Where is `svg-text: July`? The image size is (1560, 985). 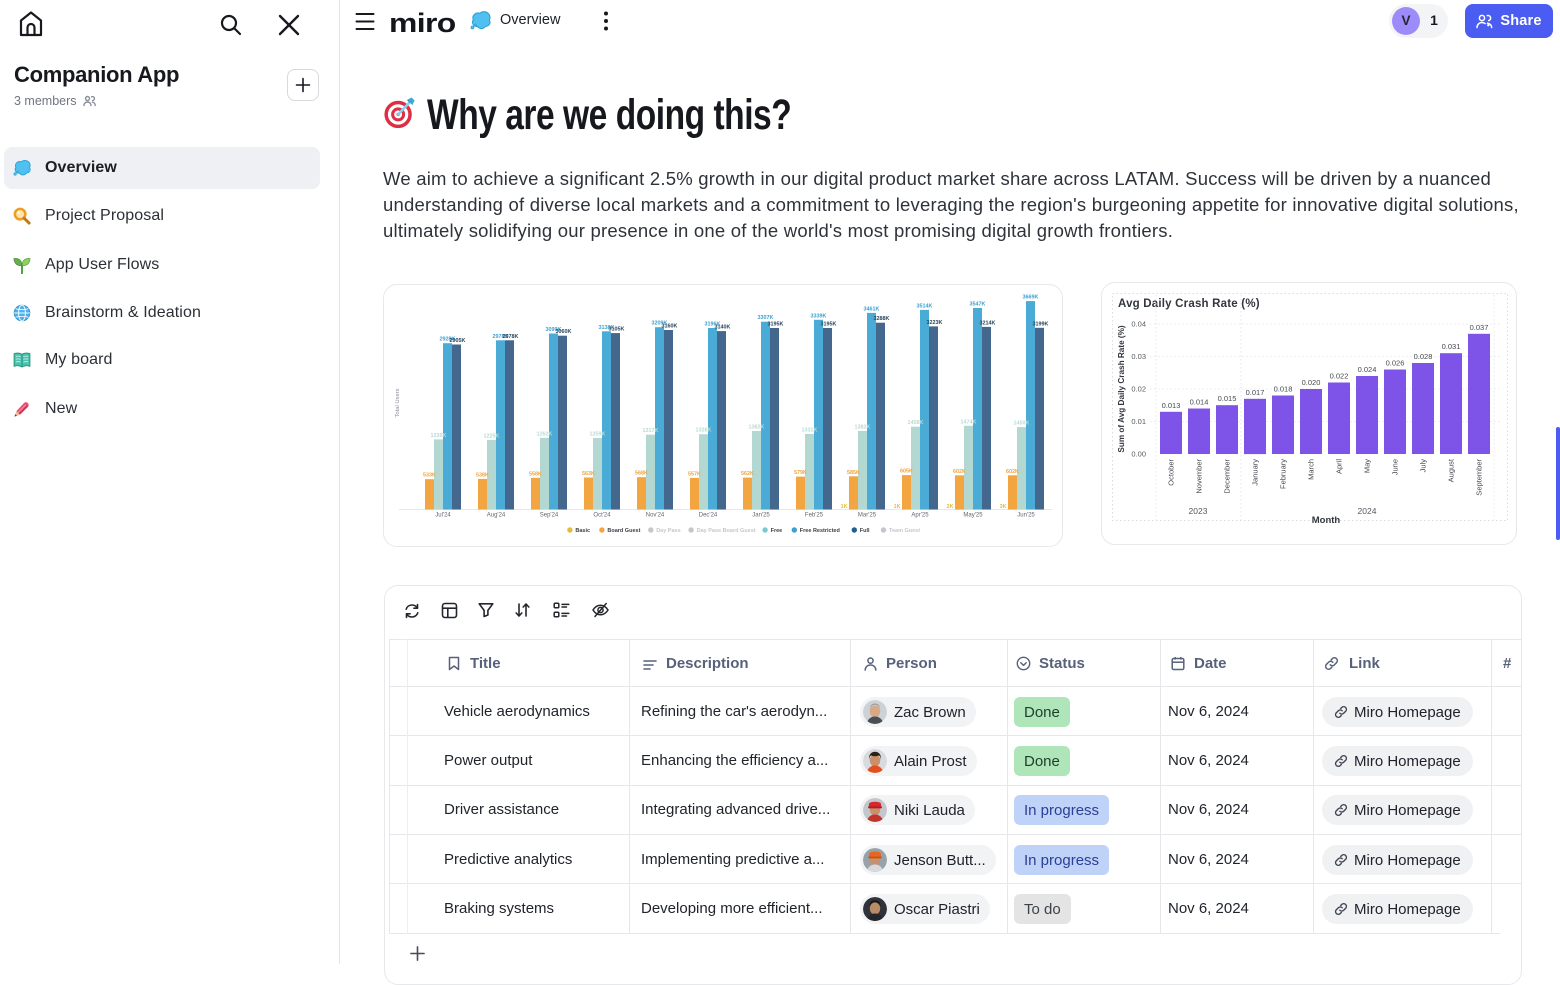
svg-text: July is located at coordinates (1423, 466).